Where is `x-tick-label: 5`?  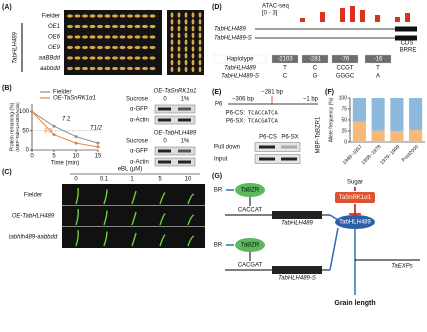 x-tick-label: 5 is located at coordinates (54, 157).